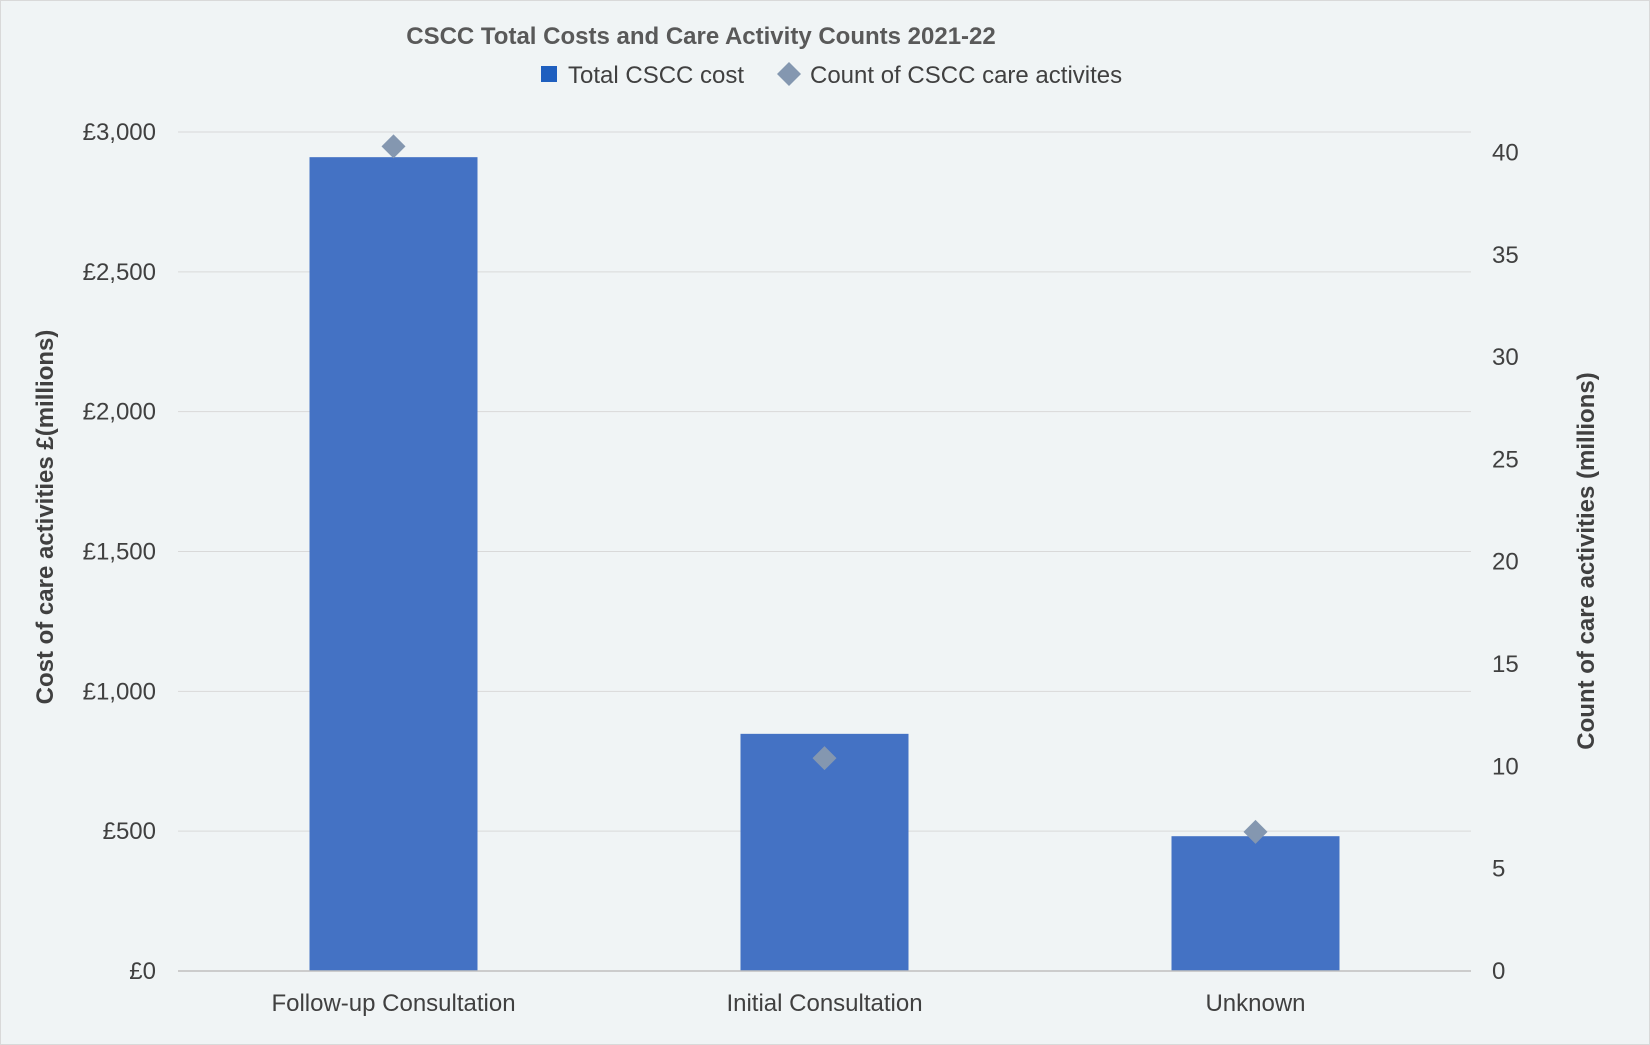 Image resolution: width=1650 pixels, height=1045 pixels. Describe the element at coordinates (119, 691) in the screenshot. I see `y-tick-label: £1,000` at that location.